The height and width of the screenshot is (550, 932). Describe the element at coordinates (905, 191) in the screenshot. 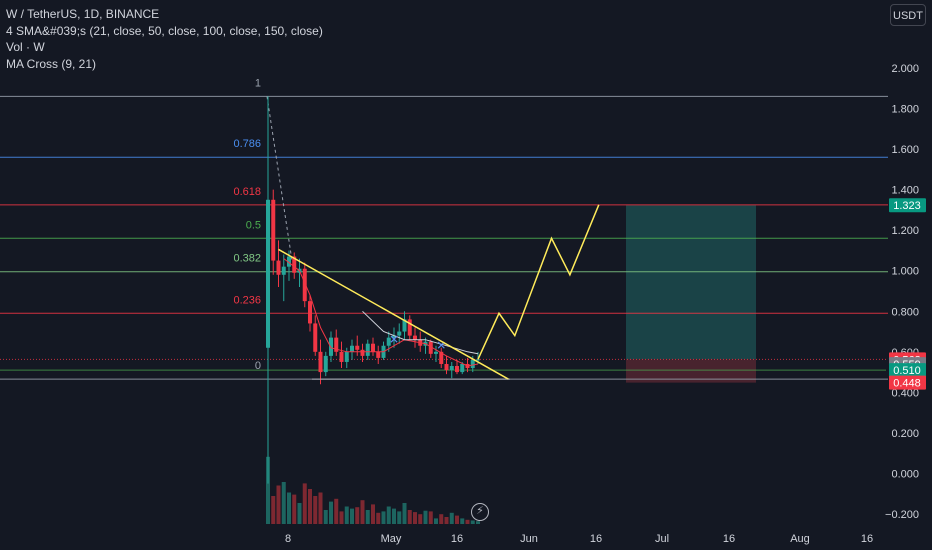

I see `y-axis-tick-label: 1.400` at that location.